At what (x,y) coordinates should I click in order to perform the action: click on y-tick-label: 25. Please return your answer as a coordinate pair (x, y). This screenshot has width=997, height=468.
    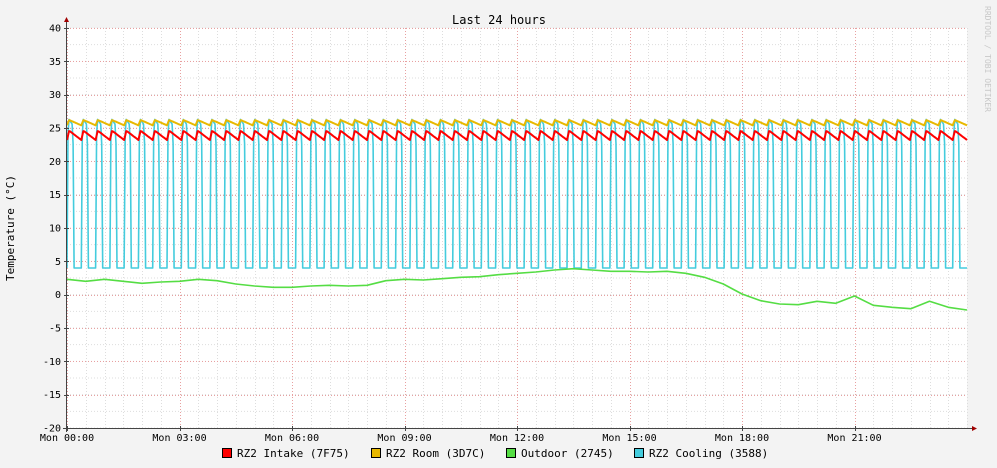
    Looking at the image, I should click on (55, 129).